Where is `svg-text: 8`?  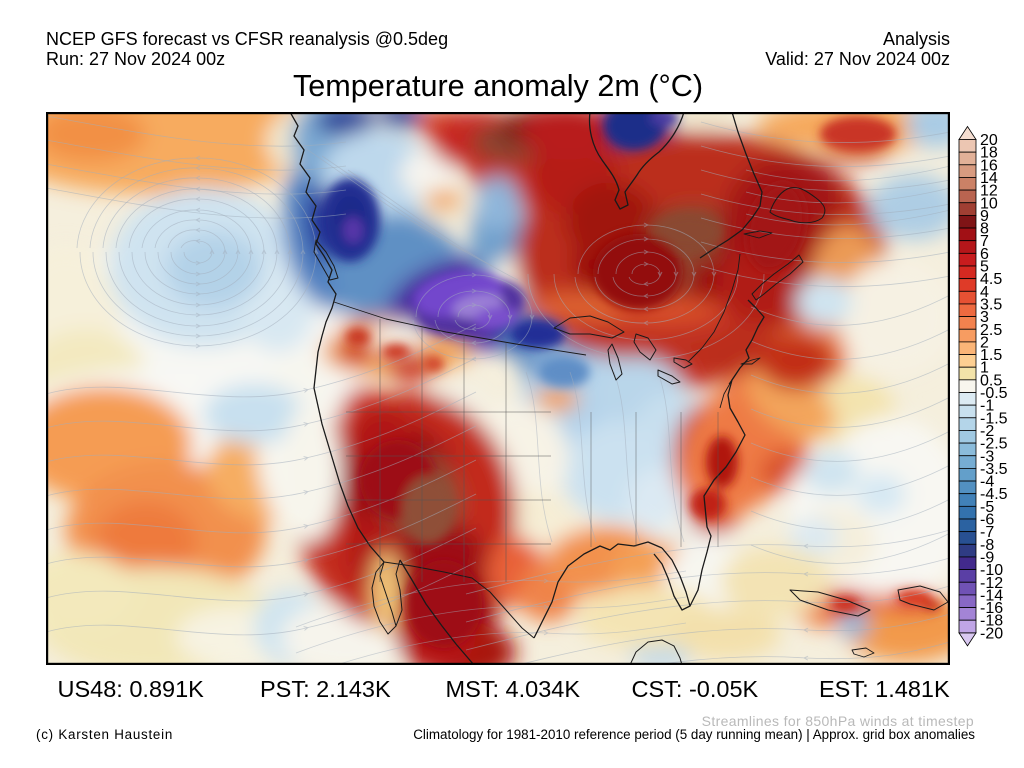
svg-text: 8 is located at coordinates (984, 229).